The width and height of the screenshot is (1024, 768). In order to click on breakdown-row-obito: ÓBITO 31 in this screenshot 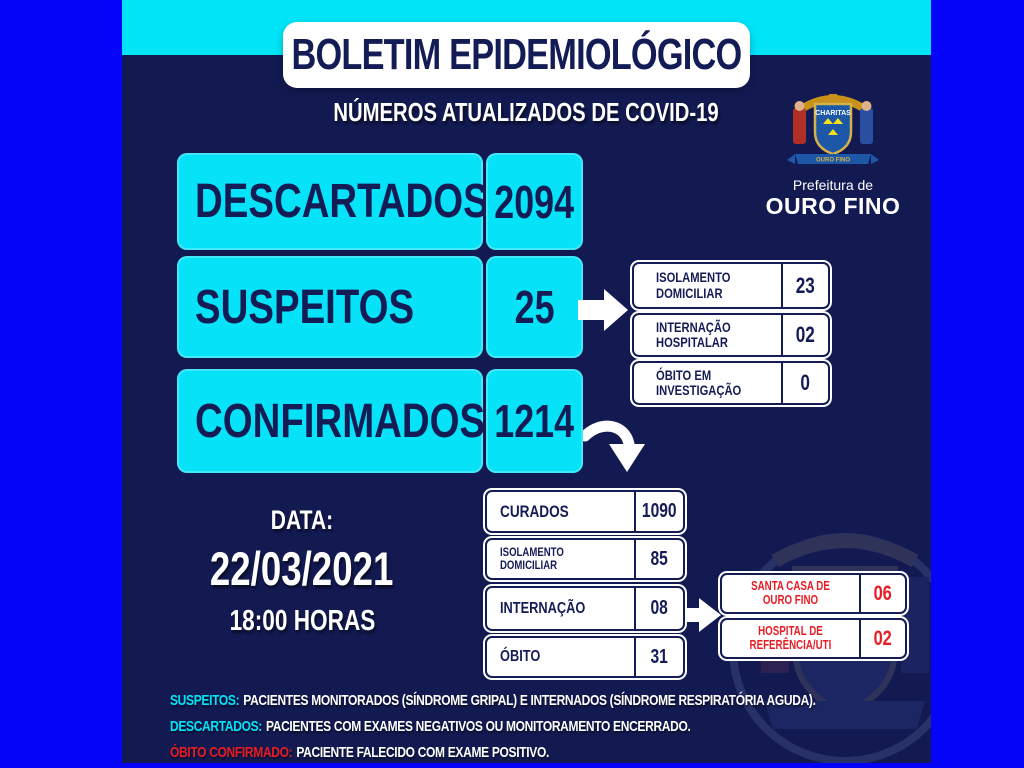, I will do `click(585, 657)`.